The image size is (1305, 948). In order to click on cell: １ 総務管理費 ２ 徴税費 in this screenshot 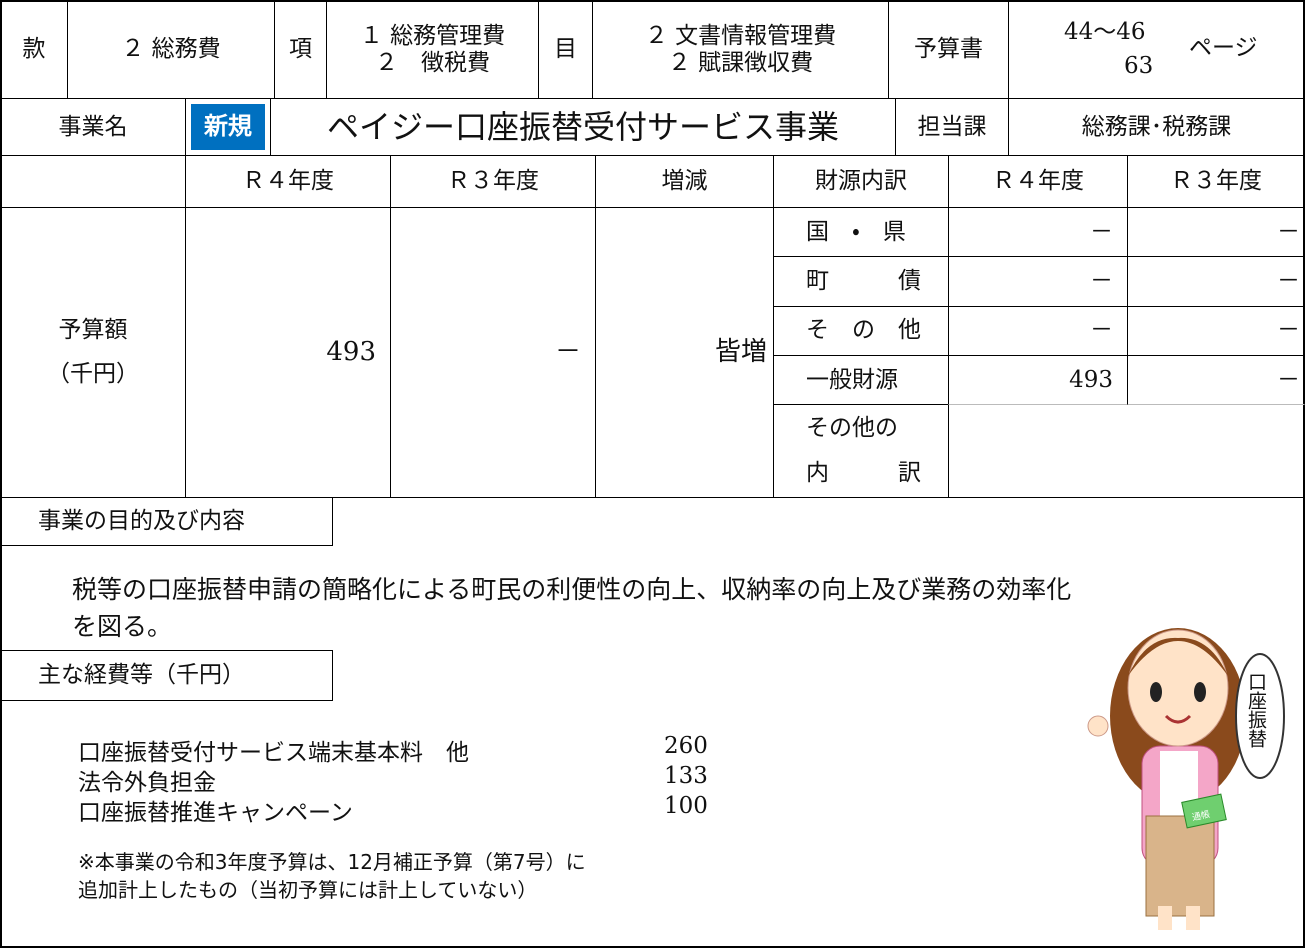, I will do `click(432, 49)`.